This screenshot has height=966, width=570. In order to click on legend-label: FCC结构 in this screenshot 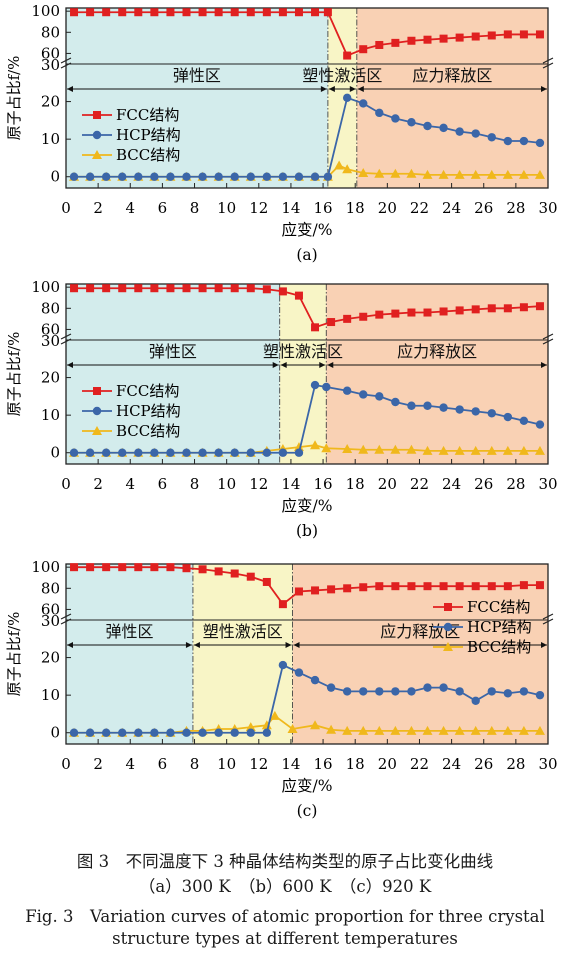, I will do `click(147, 115)`.